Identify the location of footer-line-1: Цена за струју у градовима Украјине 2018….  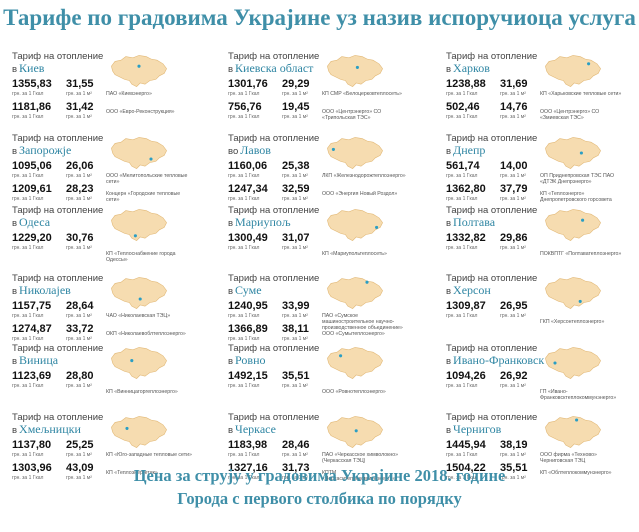
(319, 475).